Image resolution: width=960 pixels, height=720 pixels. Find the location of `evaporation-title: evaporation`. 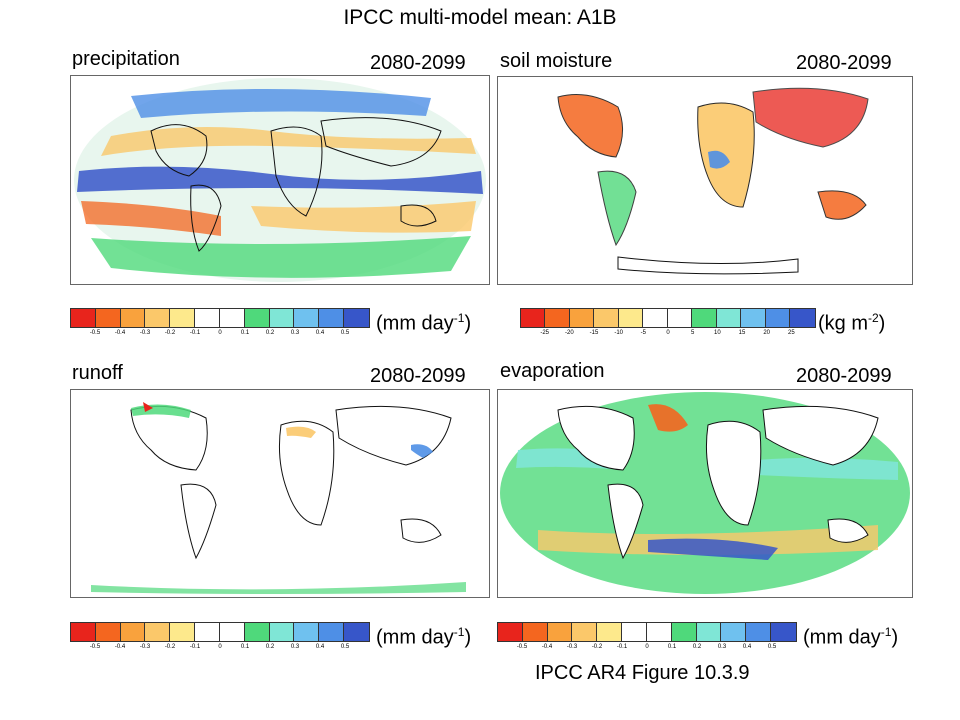

evaporation-title: evaporation is located at coordinates (552, 371).